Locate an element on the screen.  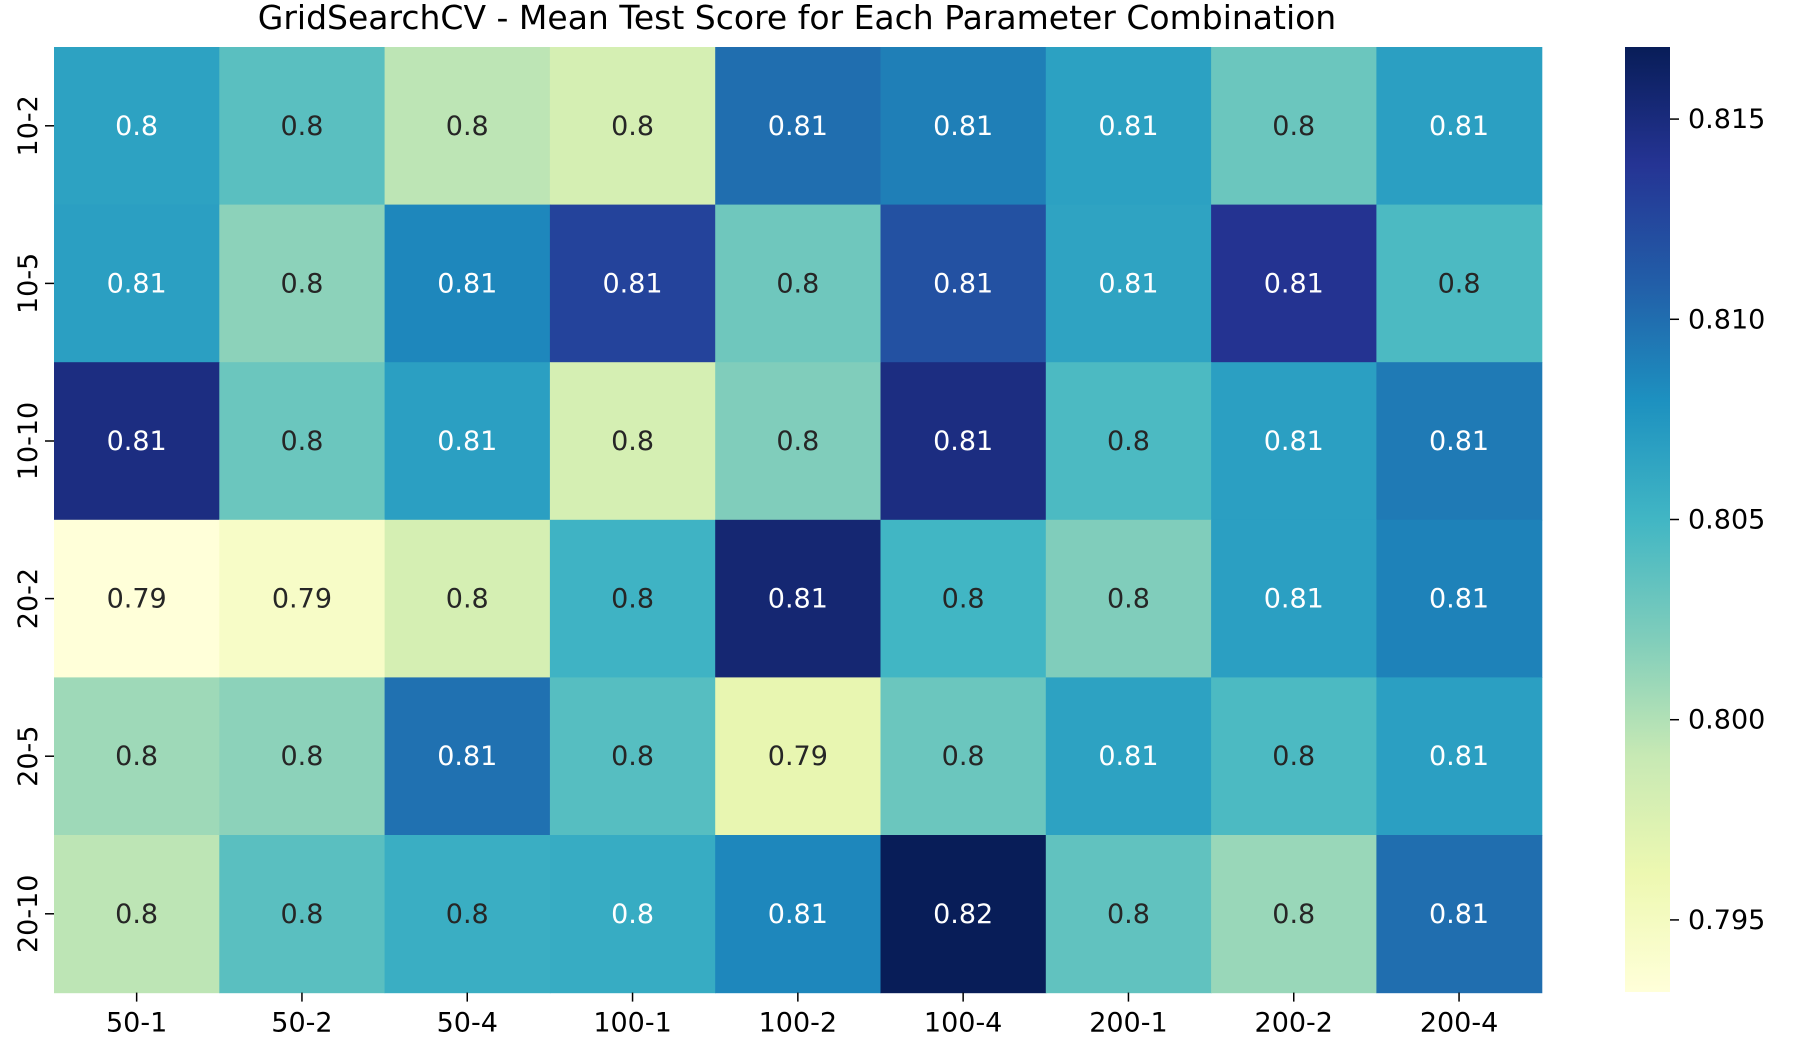
y-tick-label: 10-10 is located at coordinates (28, 441).